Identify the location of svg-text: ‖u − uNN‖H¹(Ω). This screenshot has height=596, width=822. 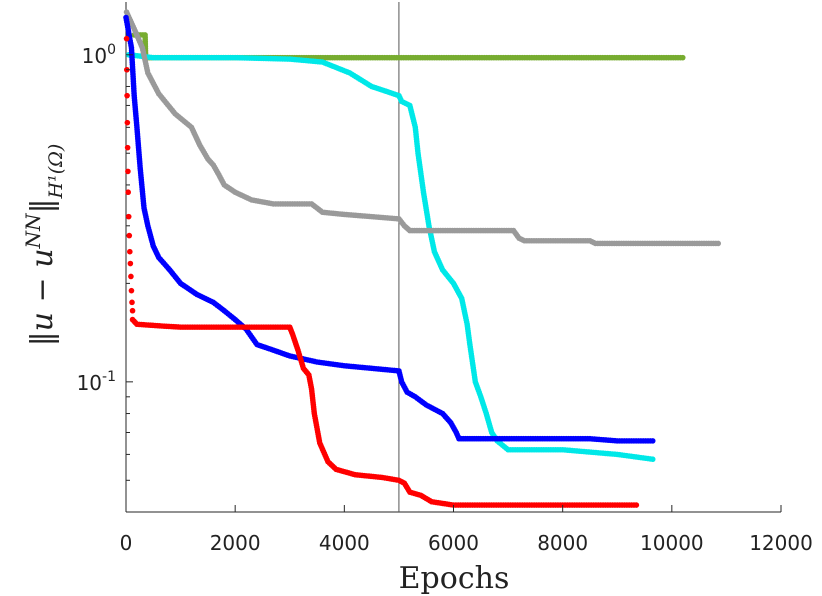
(44, 245).